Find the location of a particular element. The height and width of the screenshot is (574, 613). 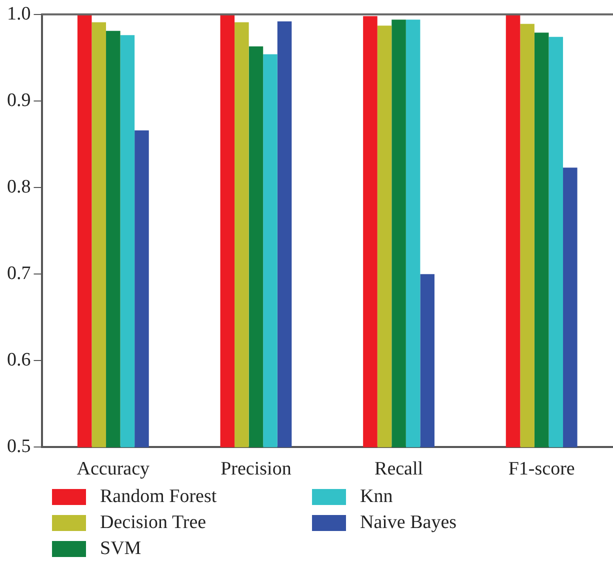

legend-label: SVM is located at coordinates (121, 549).